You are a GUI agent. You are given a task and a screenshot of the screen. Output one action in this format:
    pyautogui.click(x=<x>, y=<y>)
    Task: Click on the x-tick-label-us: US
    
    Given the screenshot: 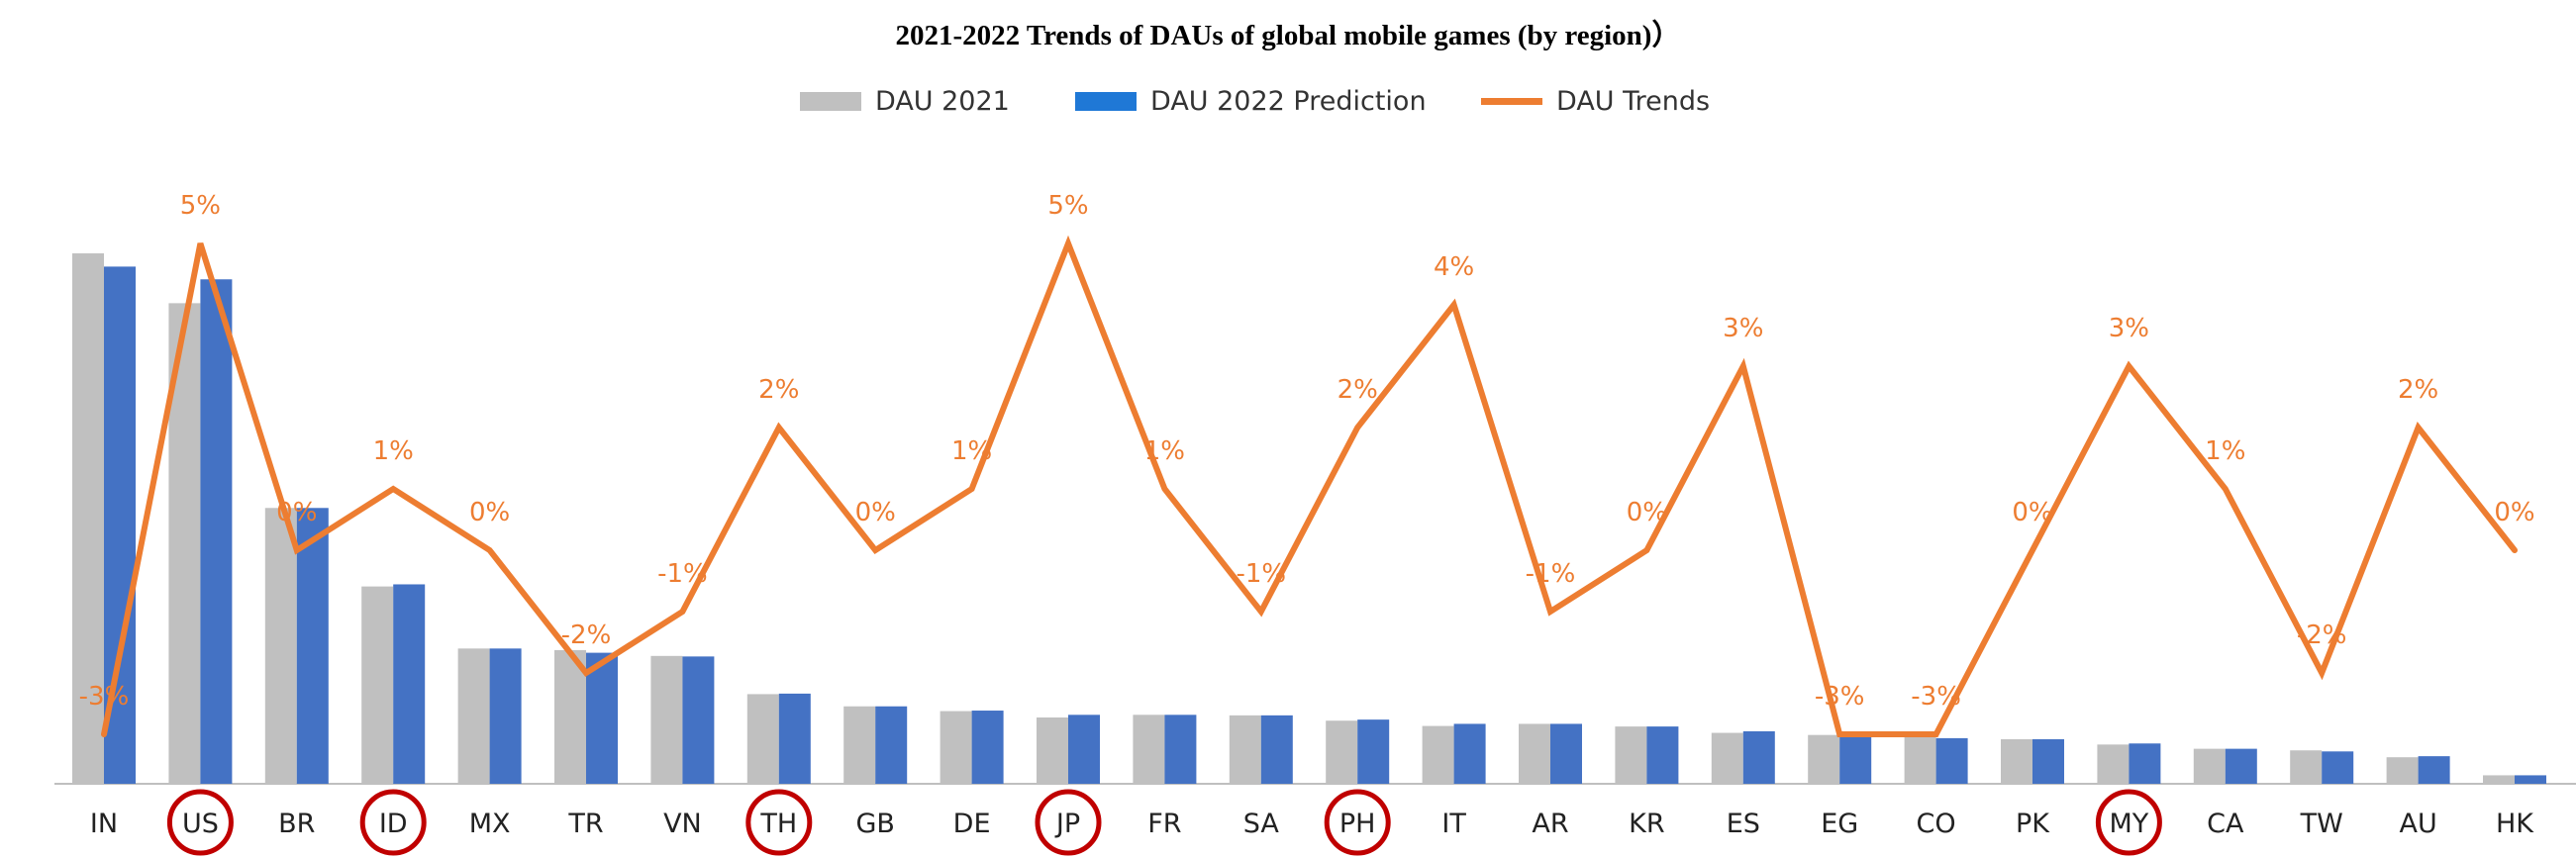 What is the action you would take?
    pyautogui.click(x=200, y=824)
    